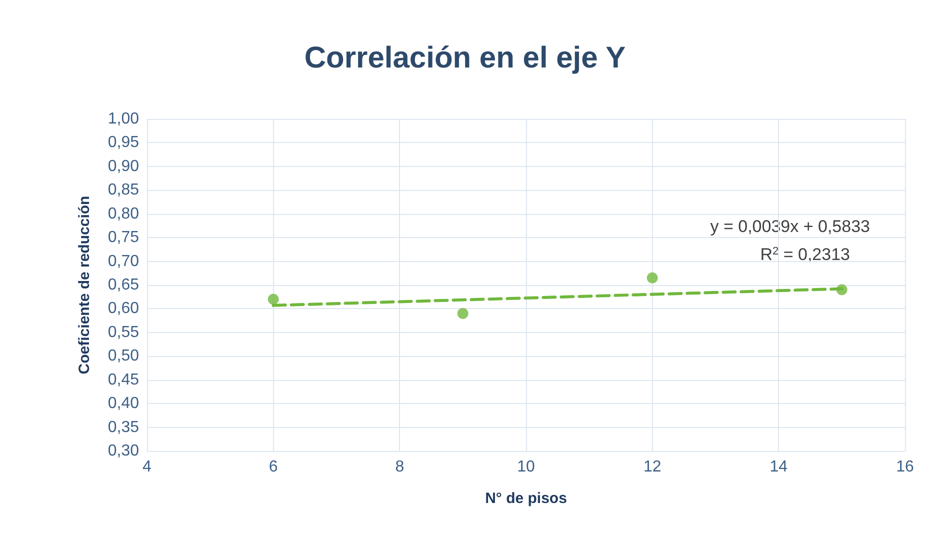 This screenshot has width=930, height=557. Describe the element at coordinates (465, 58) in the screenshot. I see `chart-title: Correlación en el eje Y` at that location.